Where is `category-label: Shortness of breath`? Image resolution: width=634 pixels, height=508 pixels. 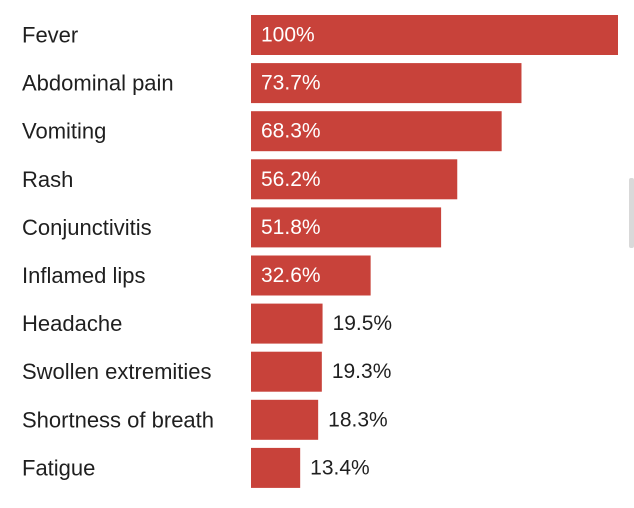 category-label: Shortness of breath is located at coordinates (118, 419).